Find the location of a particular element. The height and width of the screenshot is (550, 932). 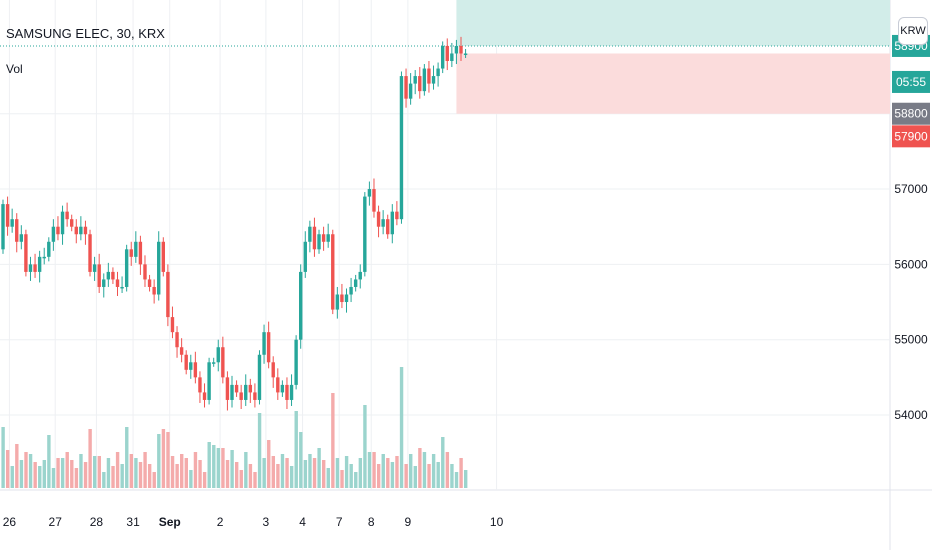

x-tick-label: 28 is located at coordinates (97, 522).